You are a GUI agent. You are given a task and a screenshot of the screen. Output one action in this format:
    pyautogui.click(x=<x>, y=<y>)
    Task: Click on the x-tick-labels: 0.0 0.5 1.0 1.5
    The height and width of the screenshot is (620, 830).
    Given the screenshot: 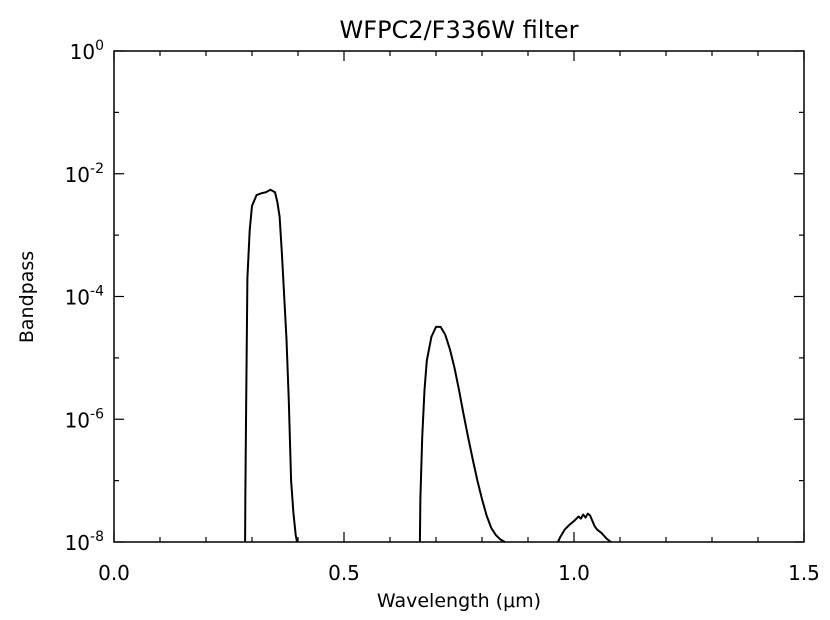 What is the action you would take?
    pyautogui.click(x=459, y=573)
    